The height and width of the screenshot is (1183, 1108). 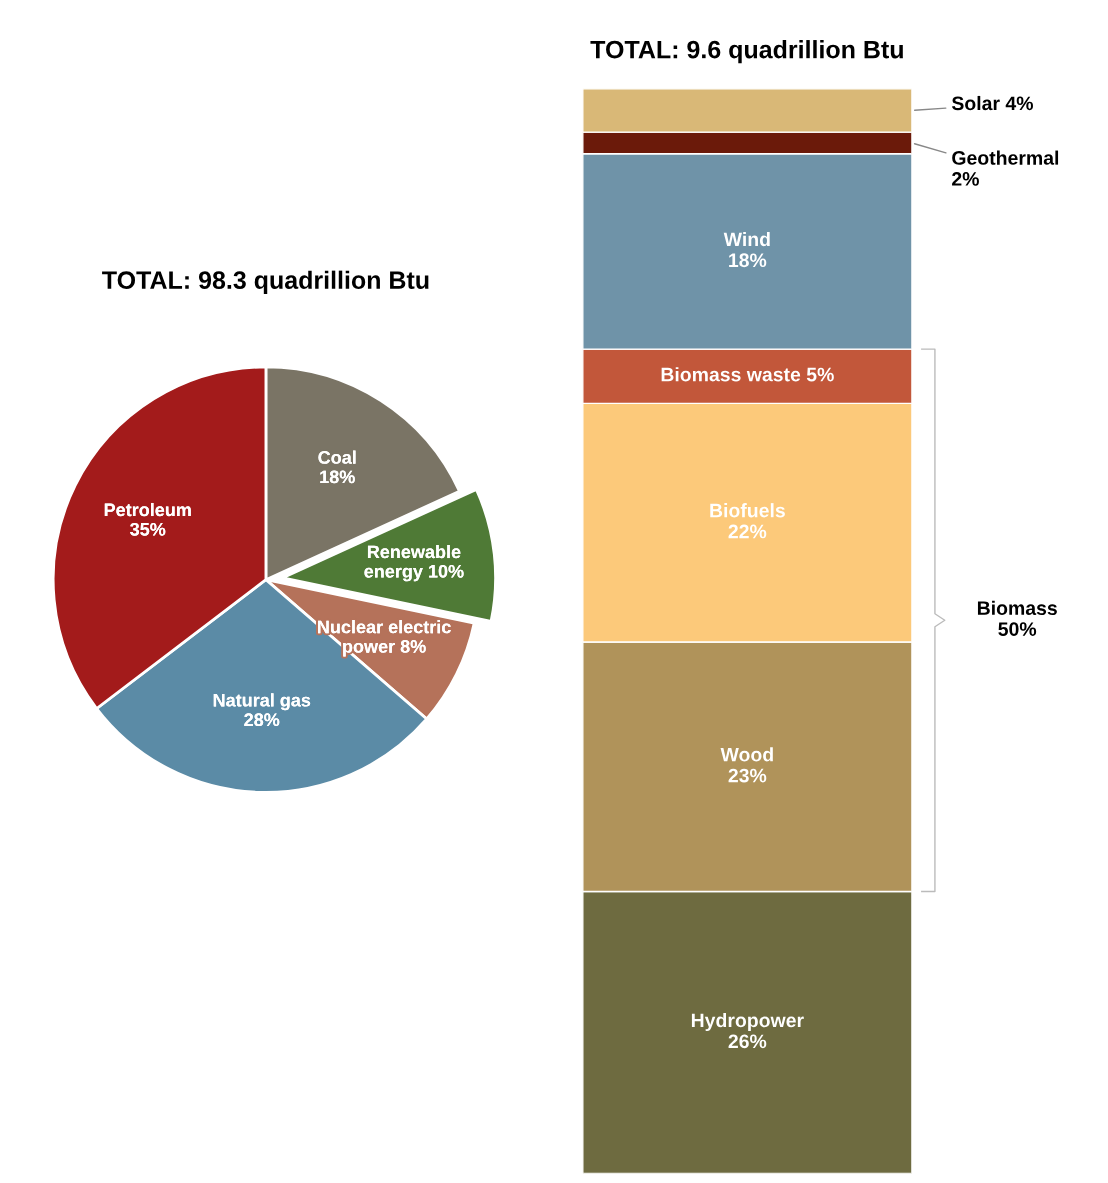 What do you see at coordinates (147, 509) in the screenshot?
I see `slice-label: Petroleum` at bounding box center [147, 509].